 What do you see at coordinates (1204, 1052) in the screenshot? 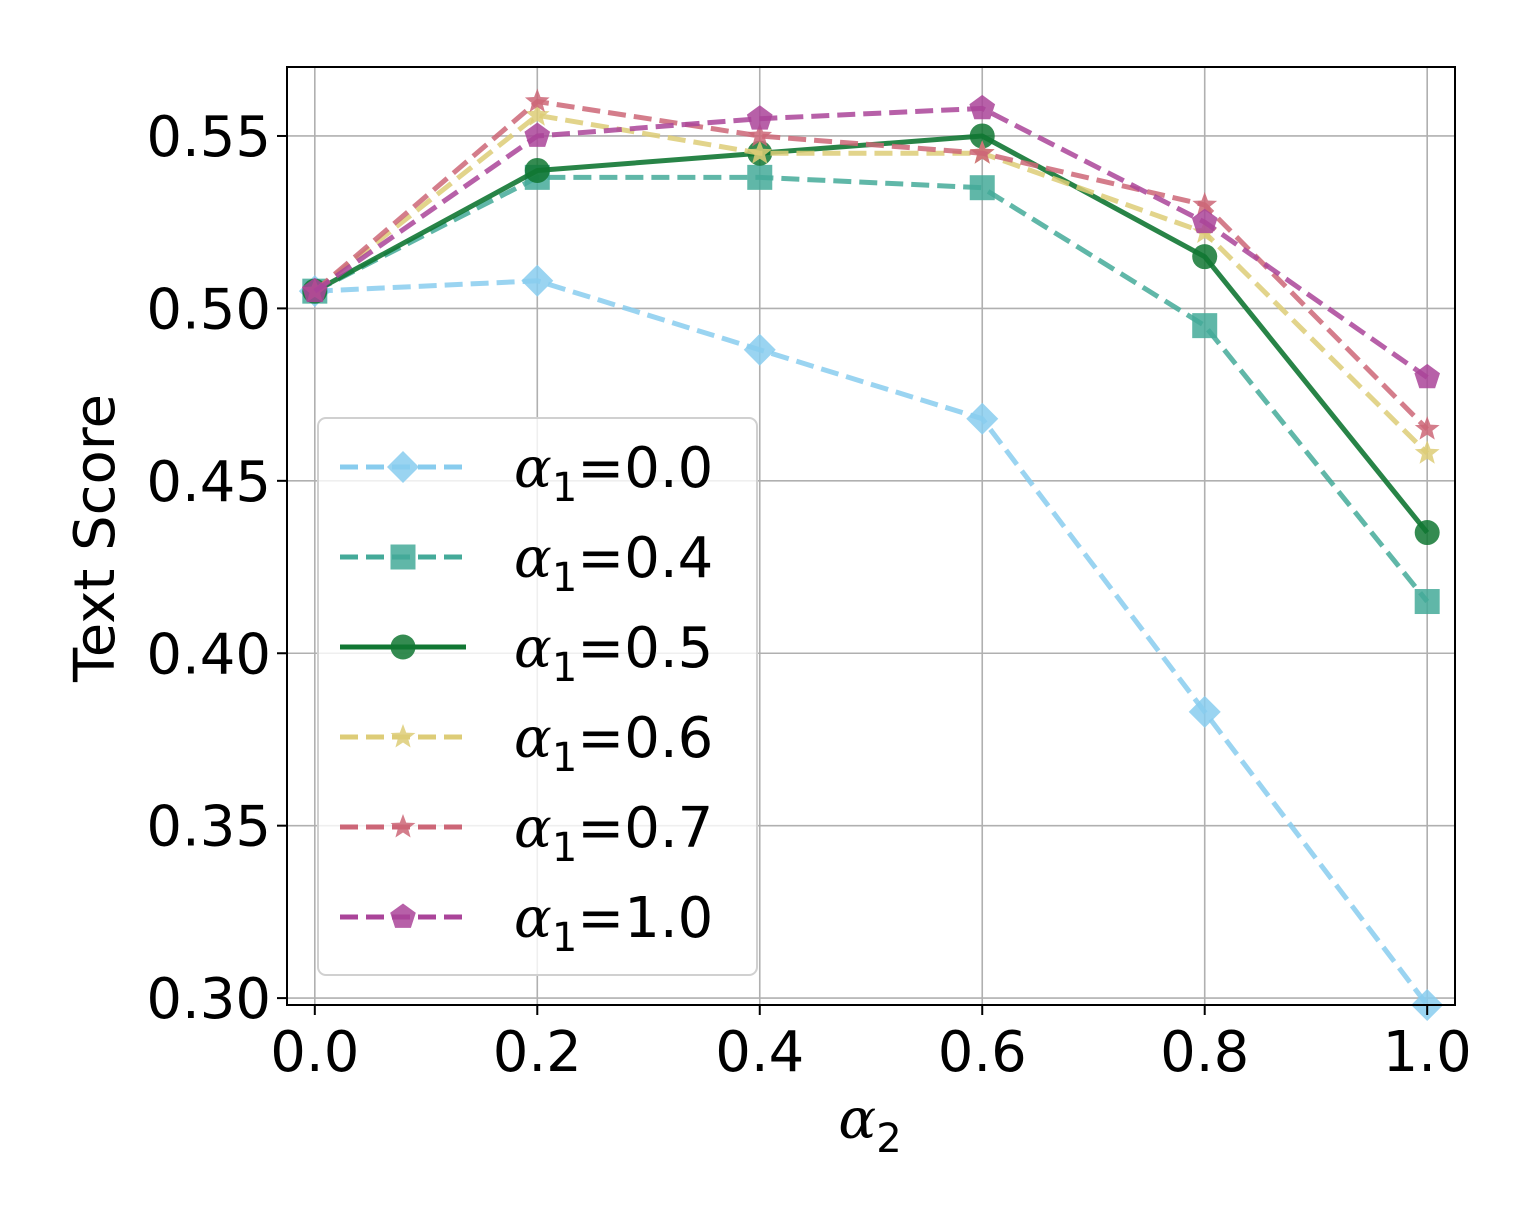
I see `x-tick-label: 0.8` at bounding box center [1204, 1052].